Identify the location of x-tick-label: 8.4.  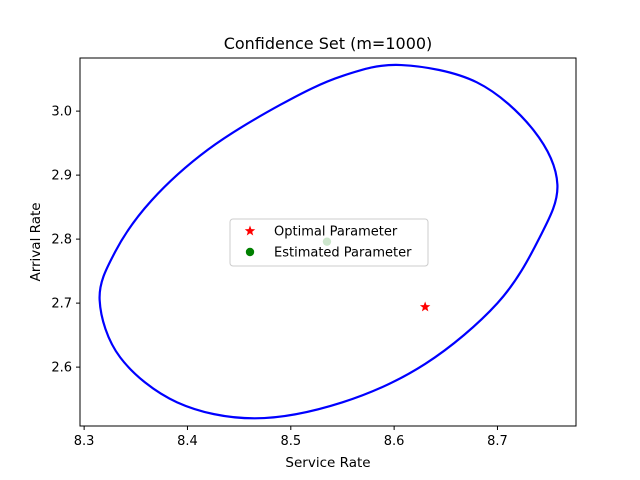
(187, 441).